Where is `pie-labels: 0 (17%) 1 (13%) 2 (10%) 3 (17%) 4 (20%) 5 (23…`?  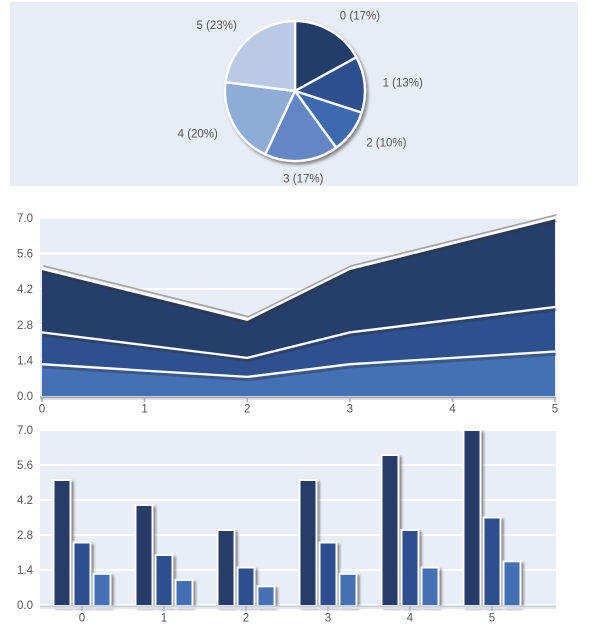
pie-labels: 0 (17%) 1 (13%) 2 (10%) 3 (17%) 4 (20%) 5 (23… is located at coordinates (300, 97).